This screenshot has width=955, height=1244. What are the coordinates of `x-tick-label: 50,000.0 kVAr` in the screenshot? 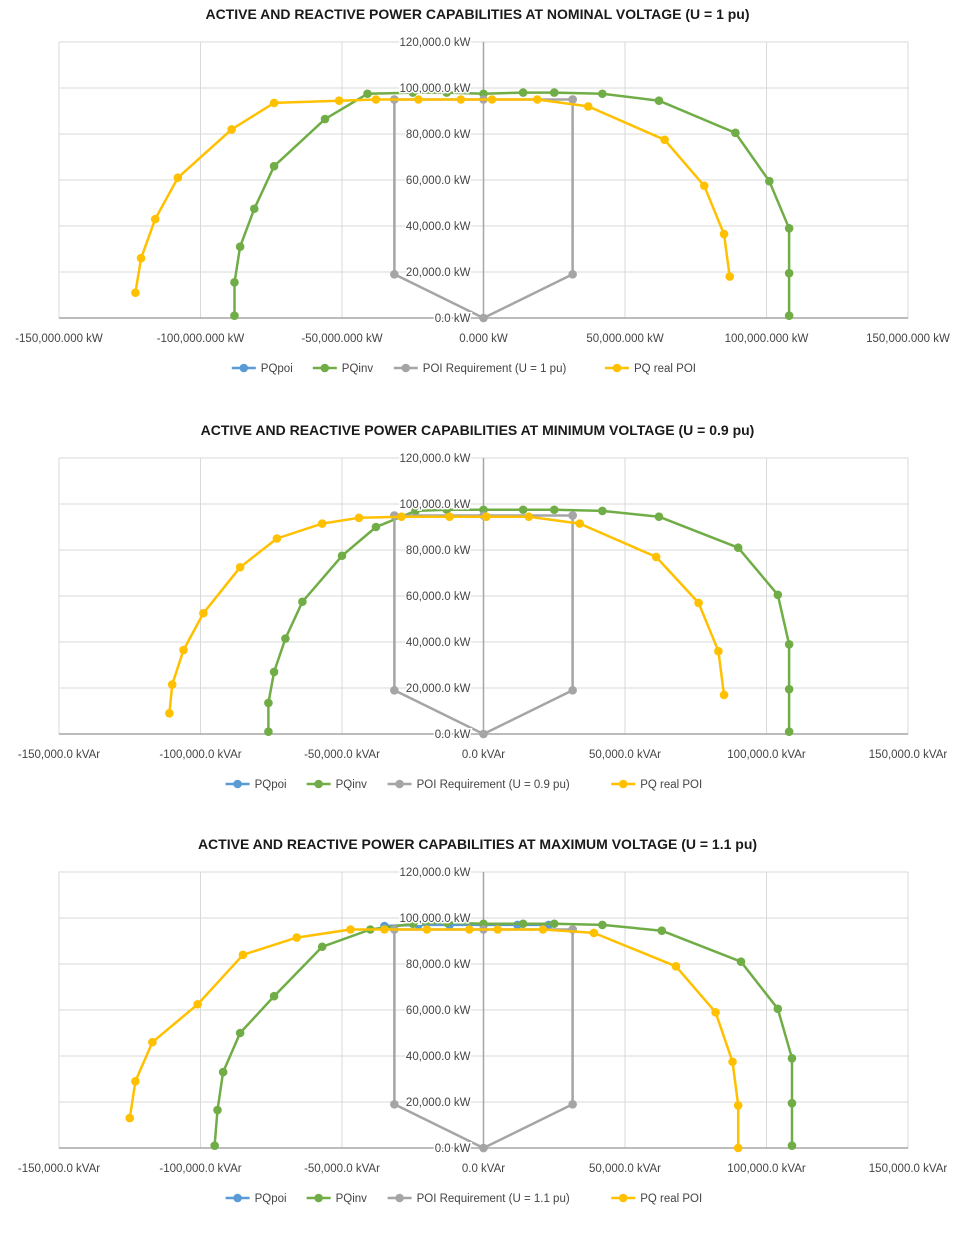 It's located at (625, 1169).